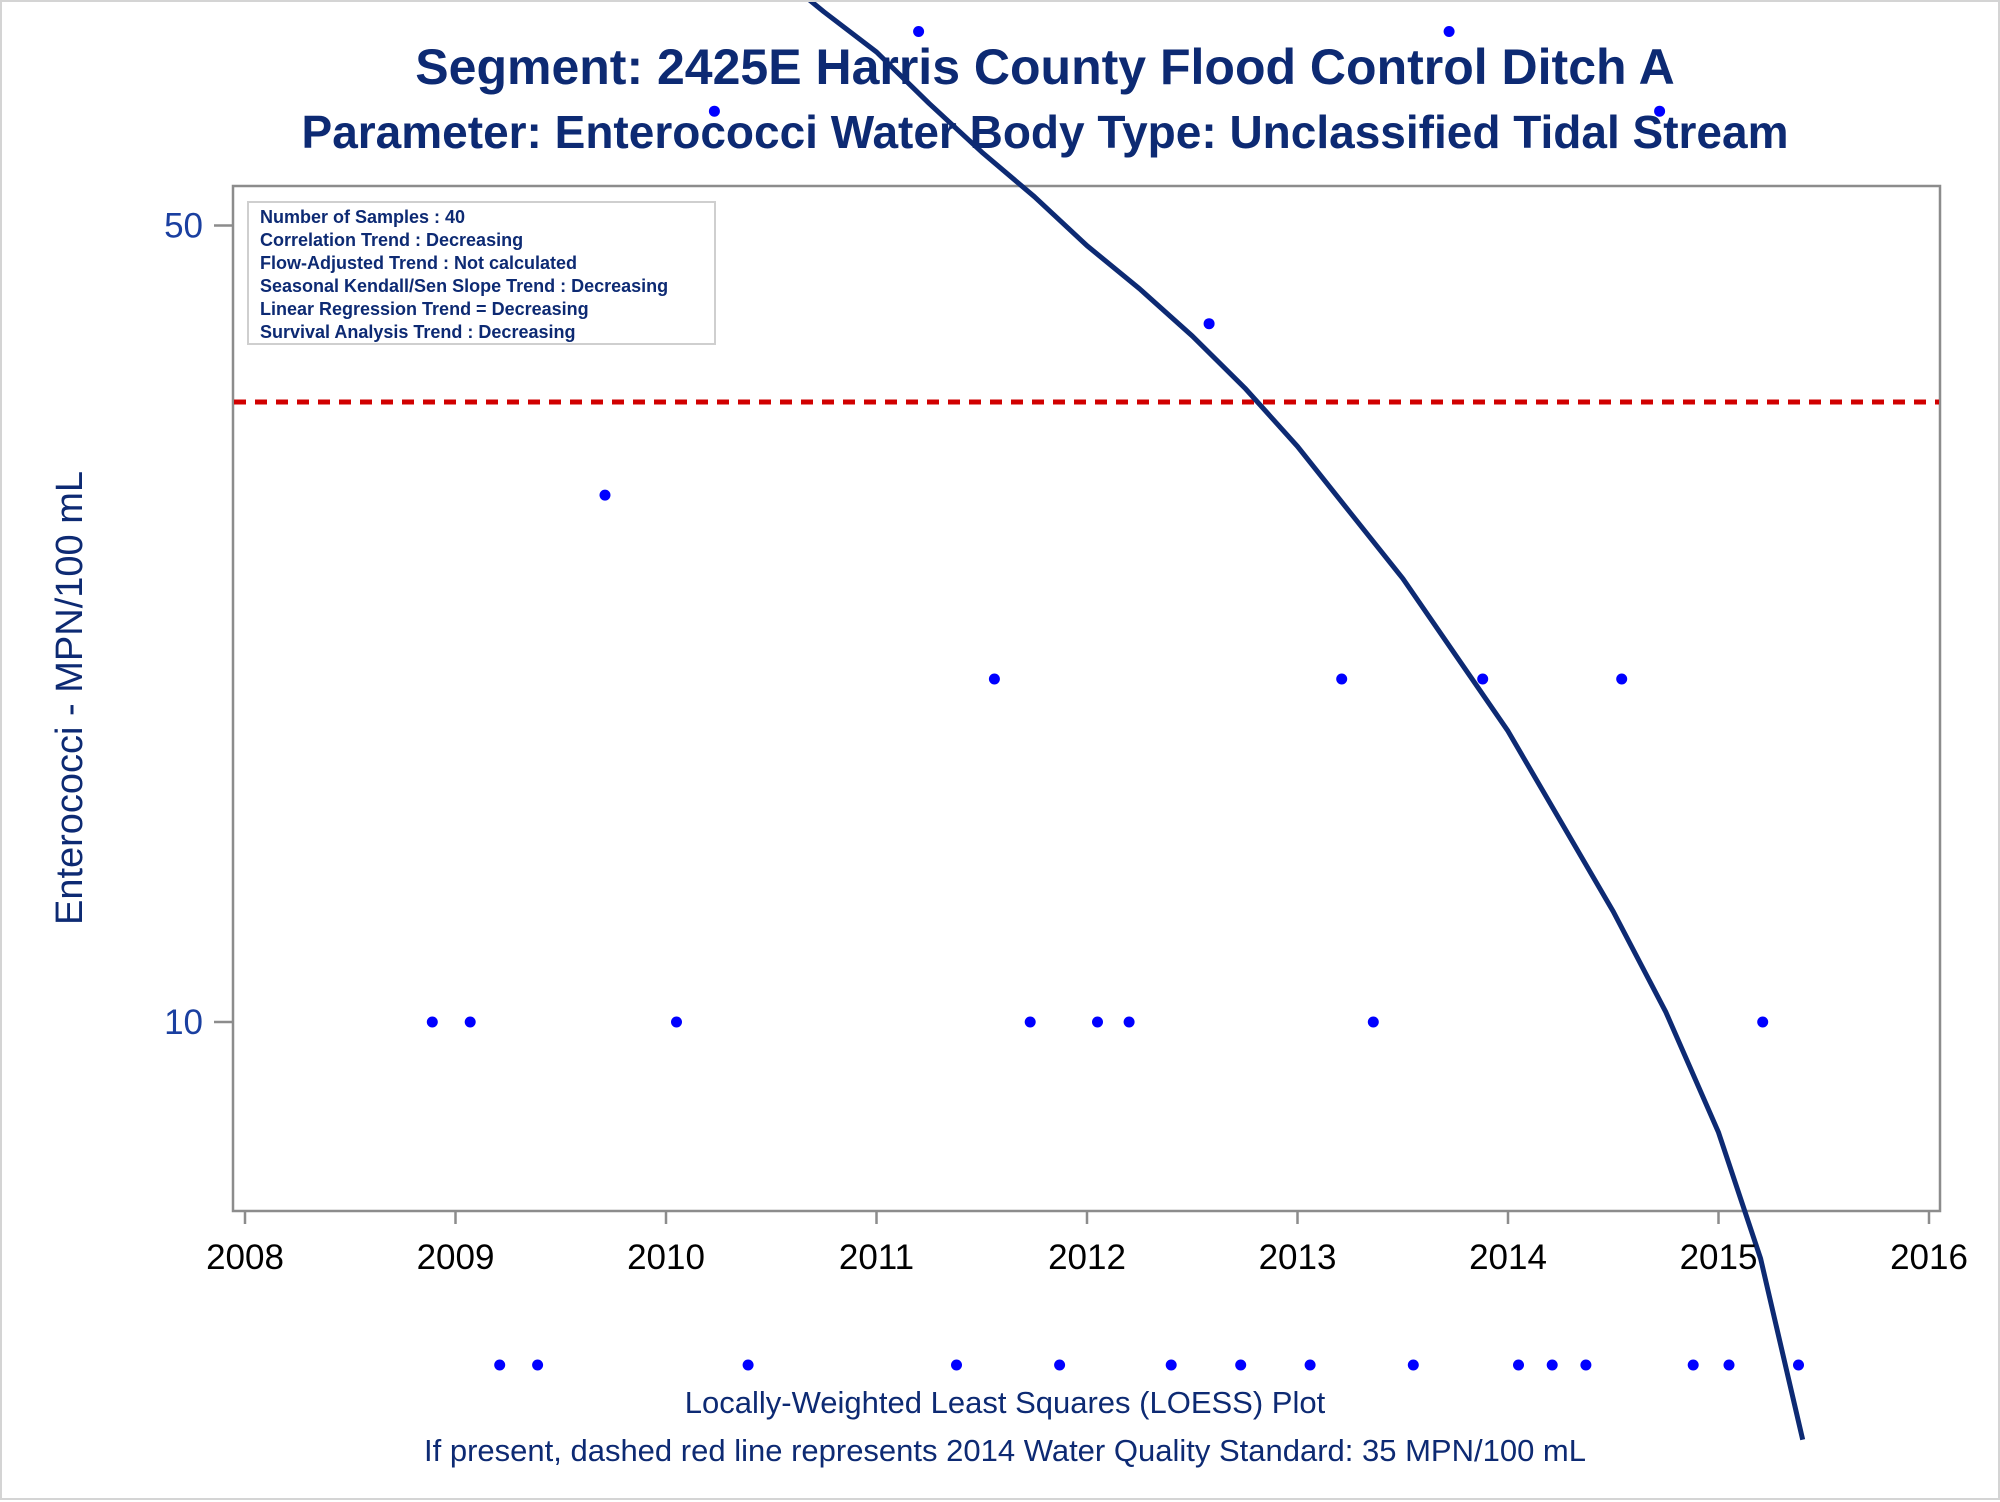 The image size is (2000, 1502). Describe the element at coordinates (424, 309) in the screenshot. I see `stats-line: Linear Regression Trend = Decreasing` at that location.